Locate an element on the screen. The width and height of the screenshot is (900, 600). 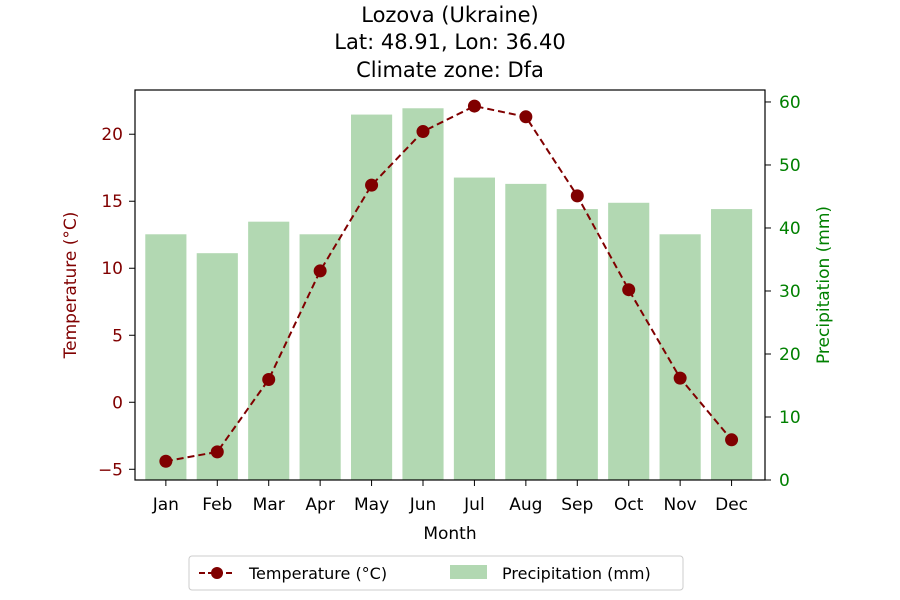
x-tick-label-feb: Feb is located at coordinates (217, 505).